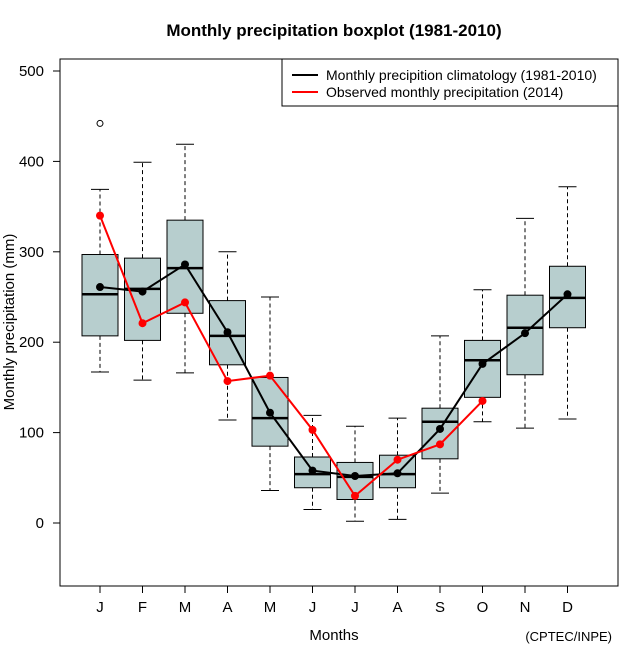  Describe the element at coordinates (444, 92) in the screenshot. I see `legend-label-observed: Observed monthly precipitation (2014)` at that location.